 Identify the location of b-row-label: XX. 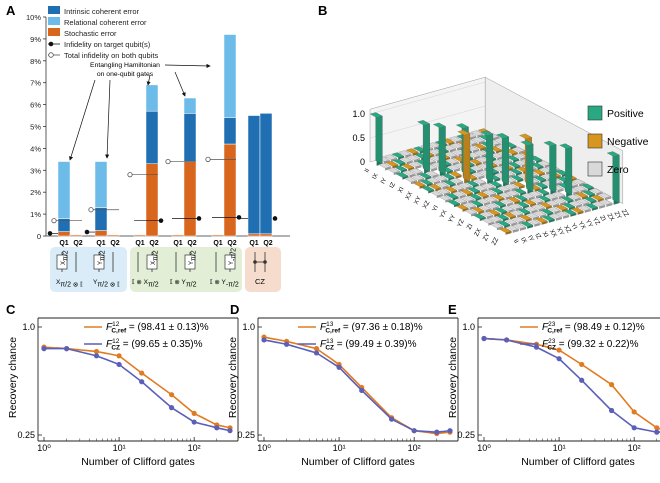
(409, 195).